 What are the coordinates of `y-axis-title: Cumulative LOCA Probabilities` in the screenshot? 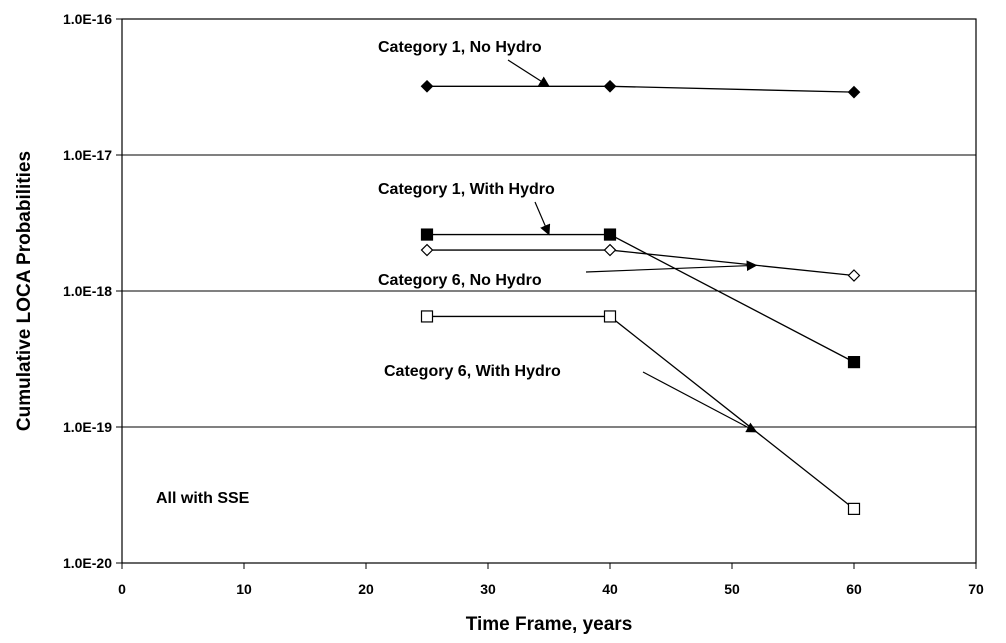 It's located at (24, 291).